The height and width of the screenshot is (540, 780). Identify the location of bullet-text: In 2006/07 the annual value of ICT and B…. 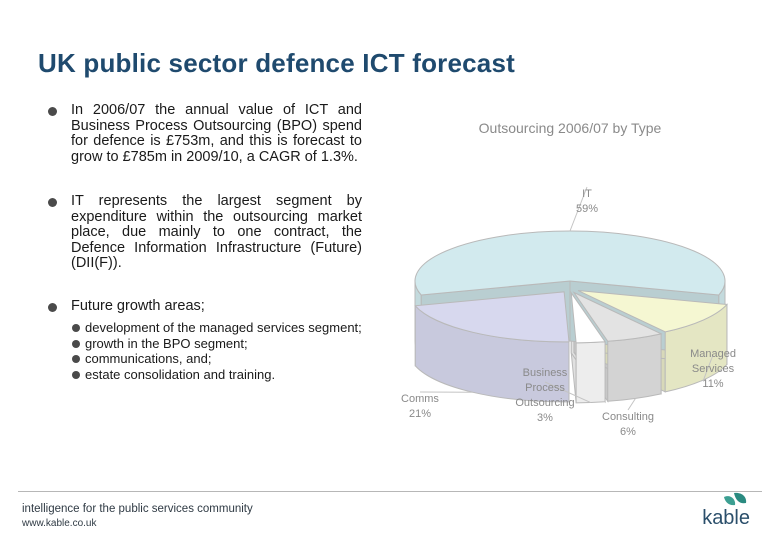
(216, 133).